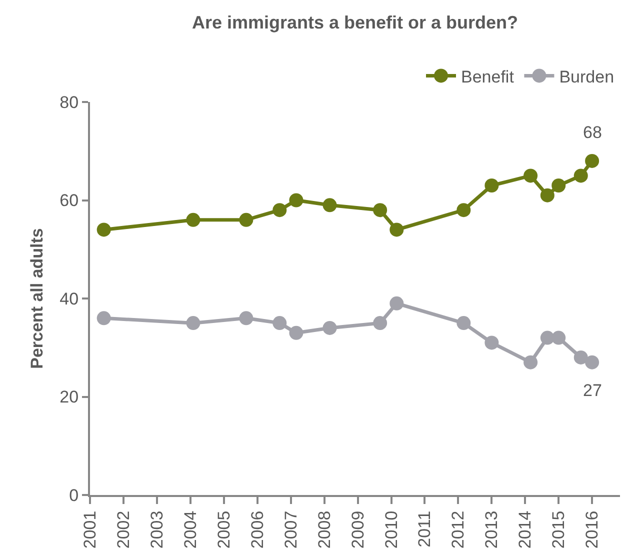 The image size is (622, 557). Describe the element at coordinates (90, 529) in the screenshot. I see `x-tick-label: 2001` at that location.